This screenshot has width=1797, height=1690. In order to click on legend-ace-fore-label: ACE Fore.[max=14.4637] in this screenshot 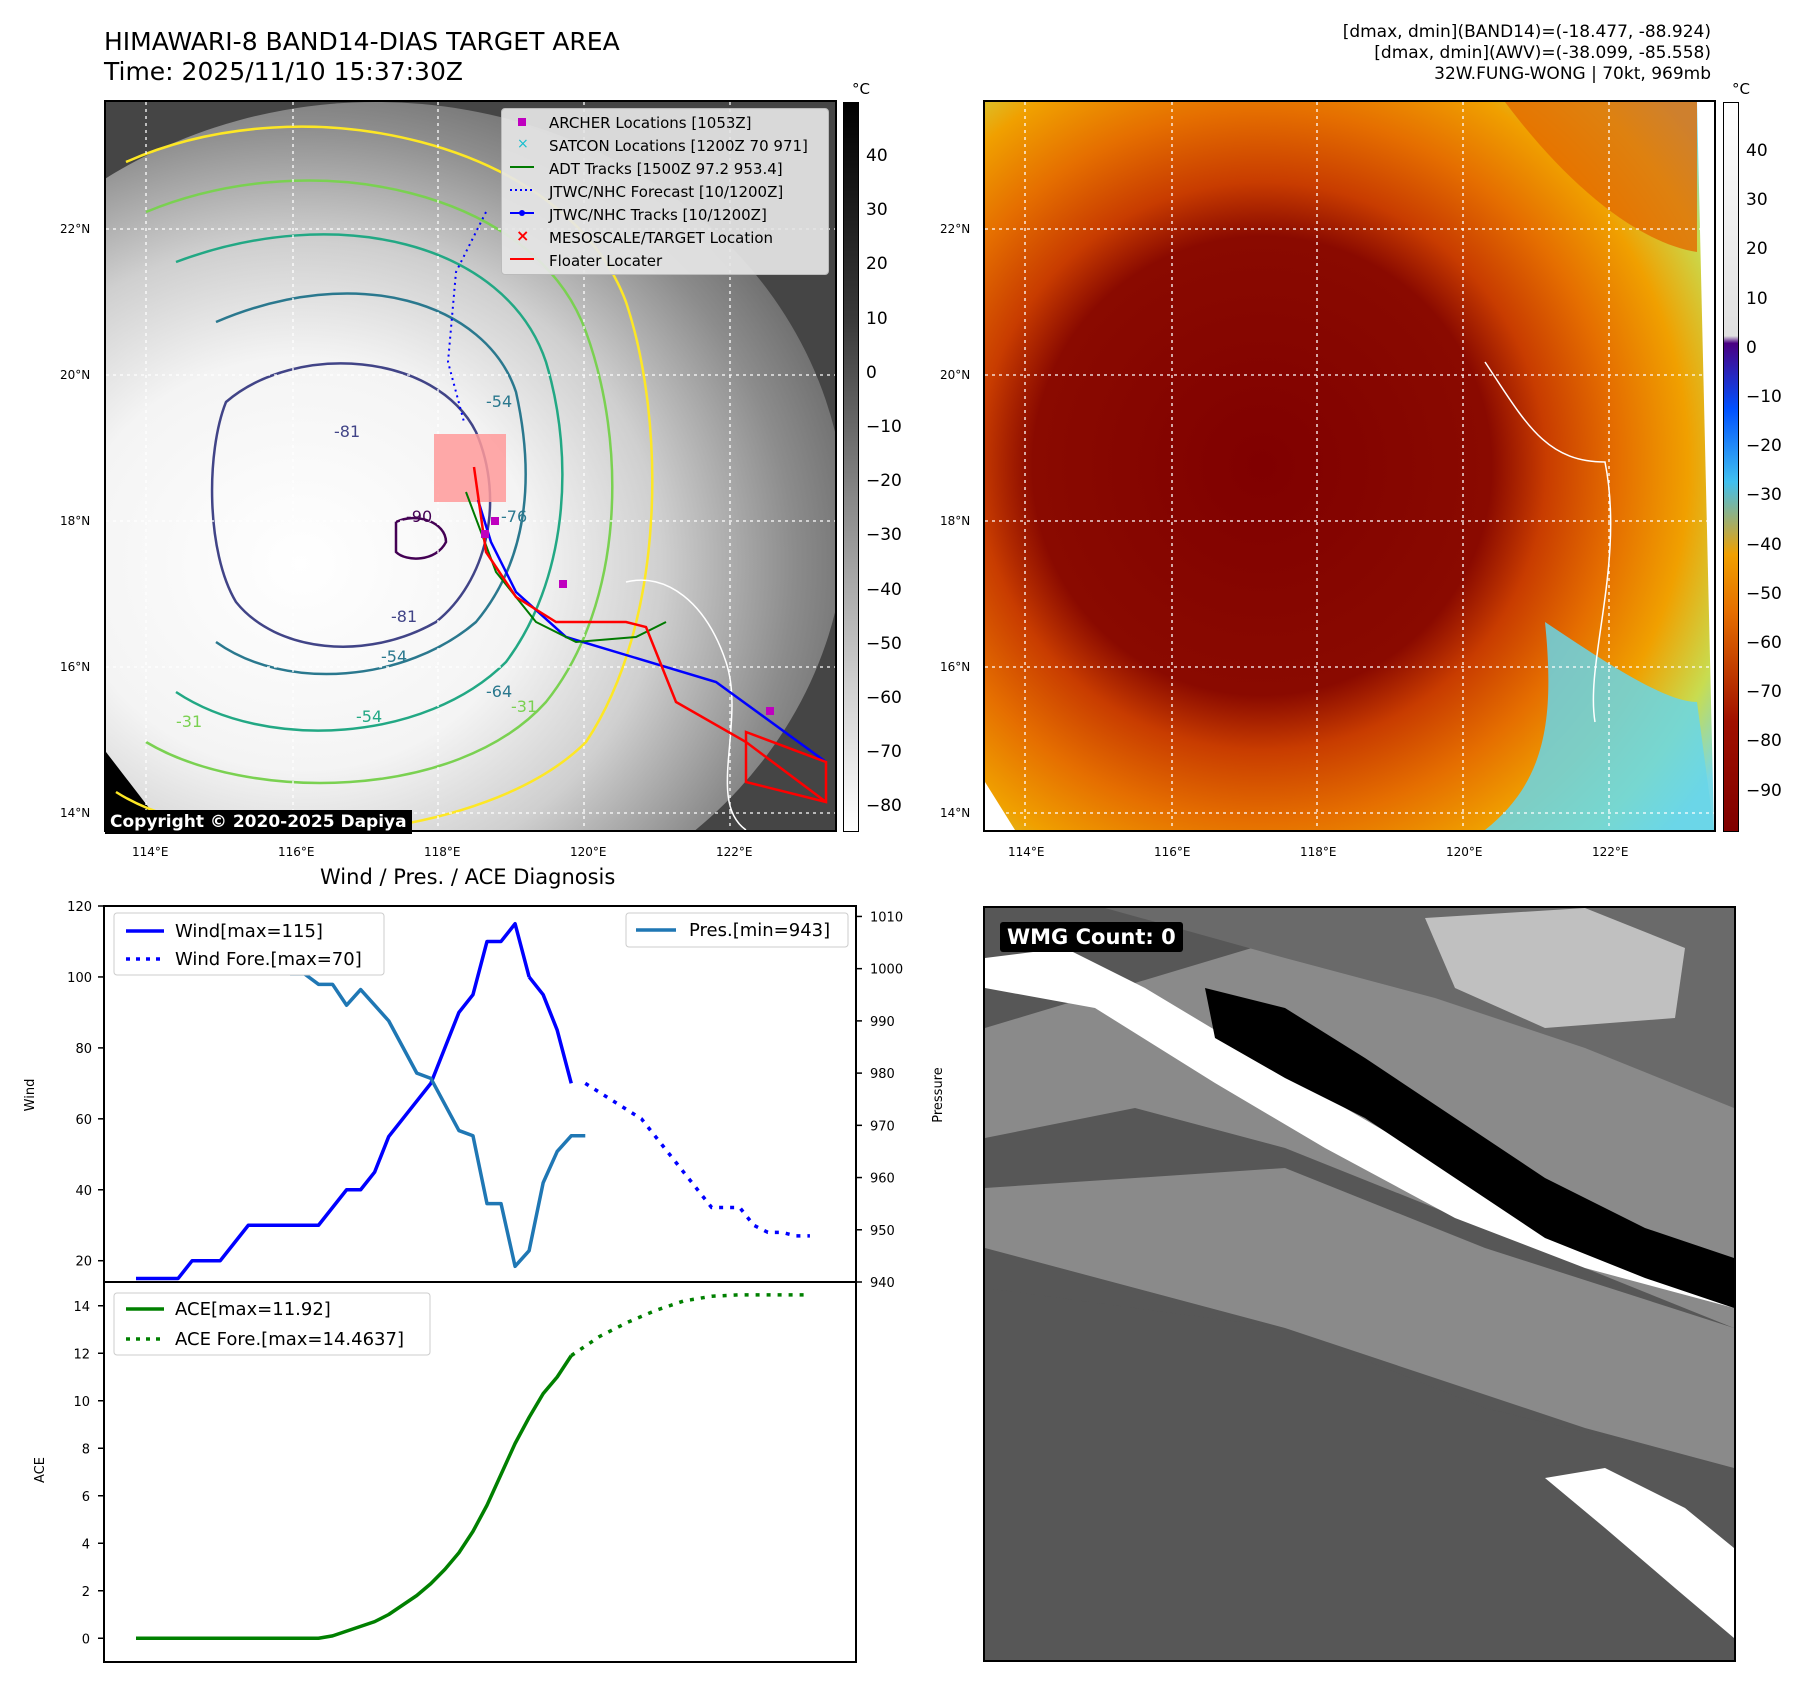, I will do `click(289, 1339)`.